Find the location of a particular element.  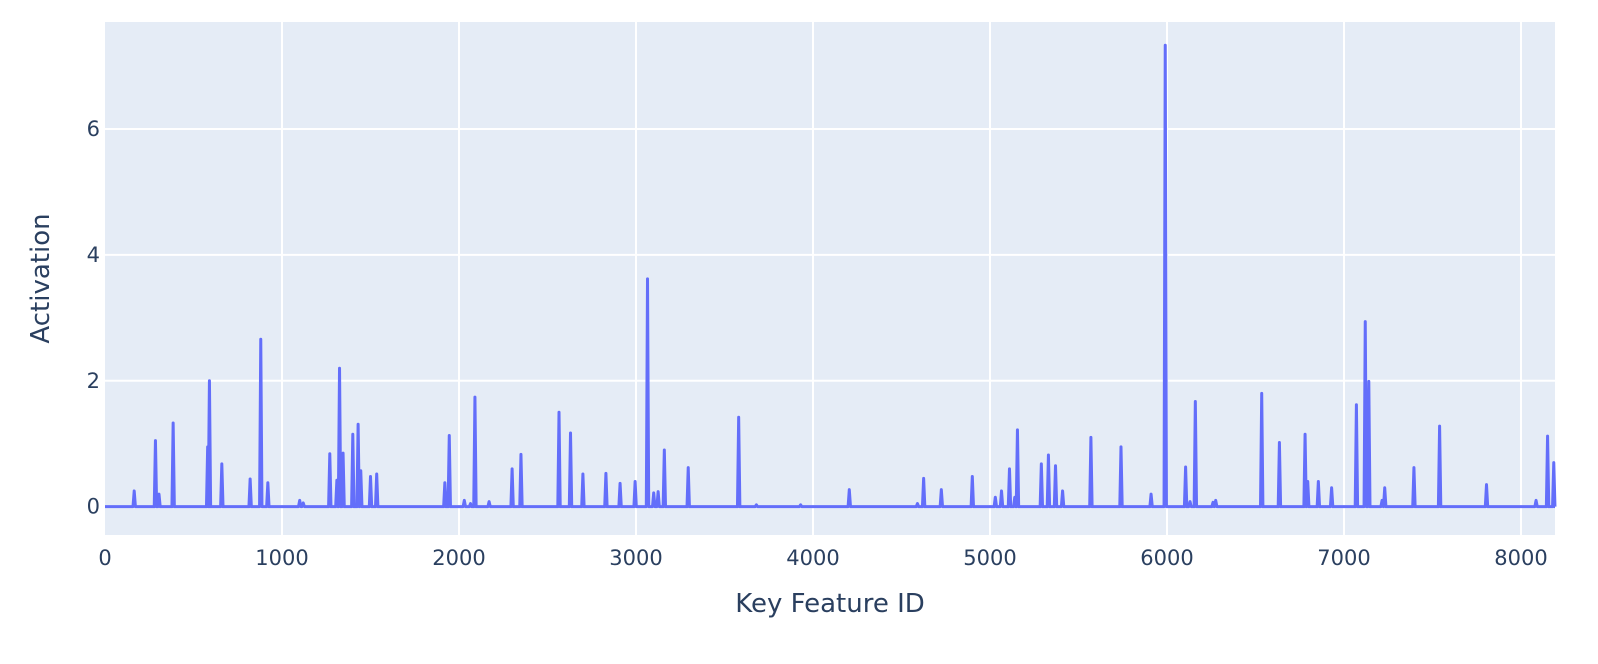

y-tick-label: 0 is located at coordinates (93, 507).